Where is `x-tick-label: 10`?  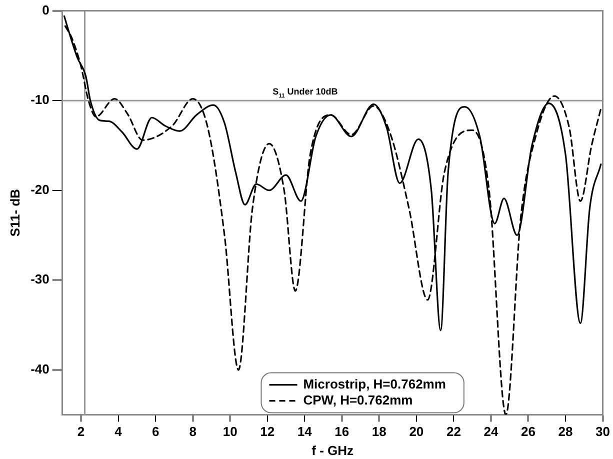 x-tick-label: 10 is located at coordinates (230, 432).